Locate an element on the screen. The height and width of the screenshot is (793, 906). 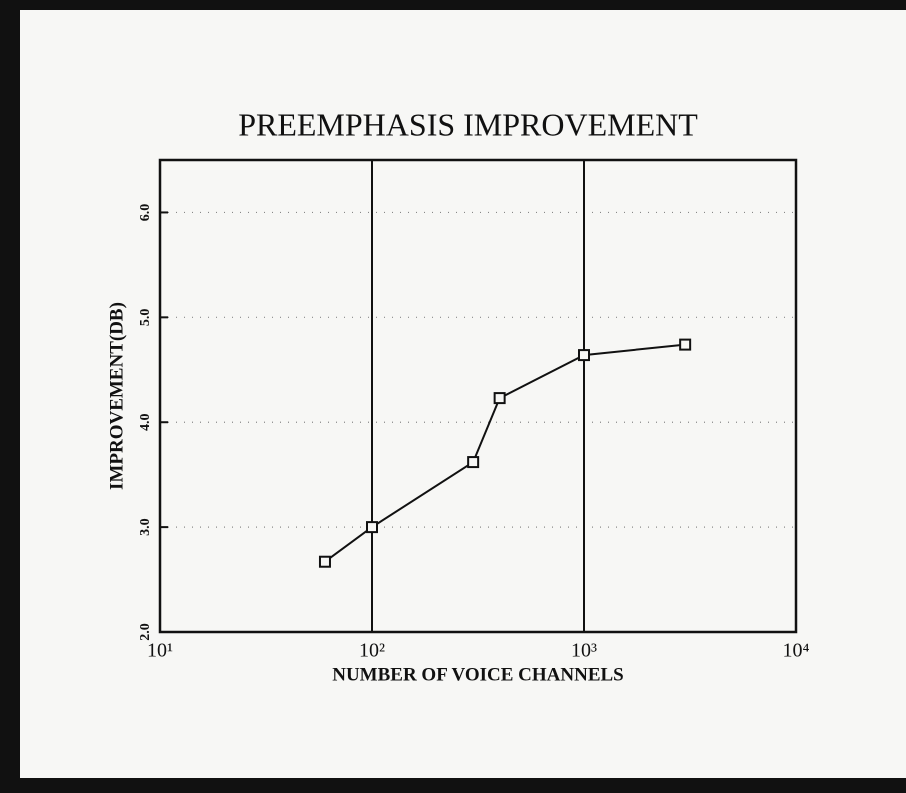
x-tick-label: 10³ is located at coordinates (584, 651).